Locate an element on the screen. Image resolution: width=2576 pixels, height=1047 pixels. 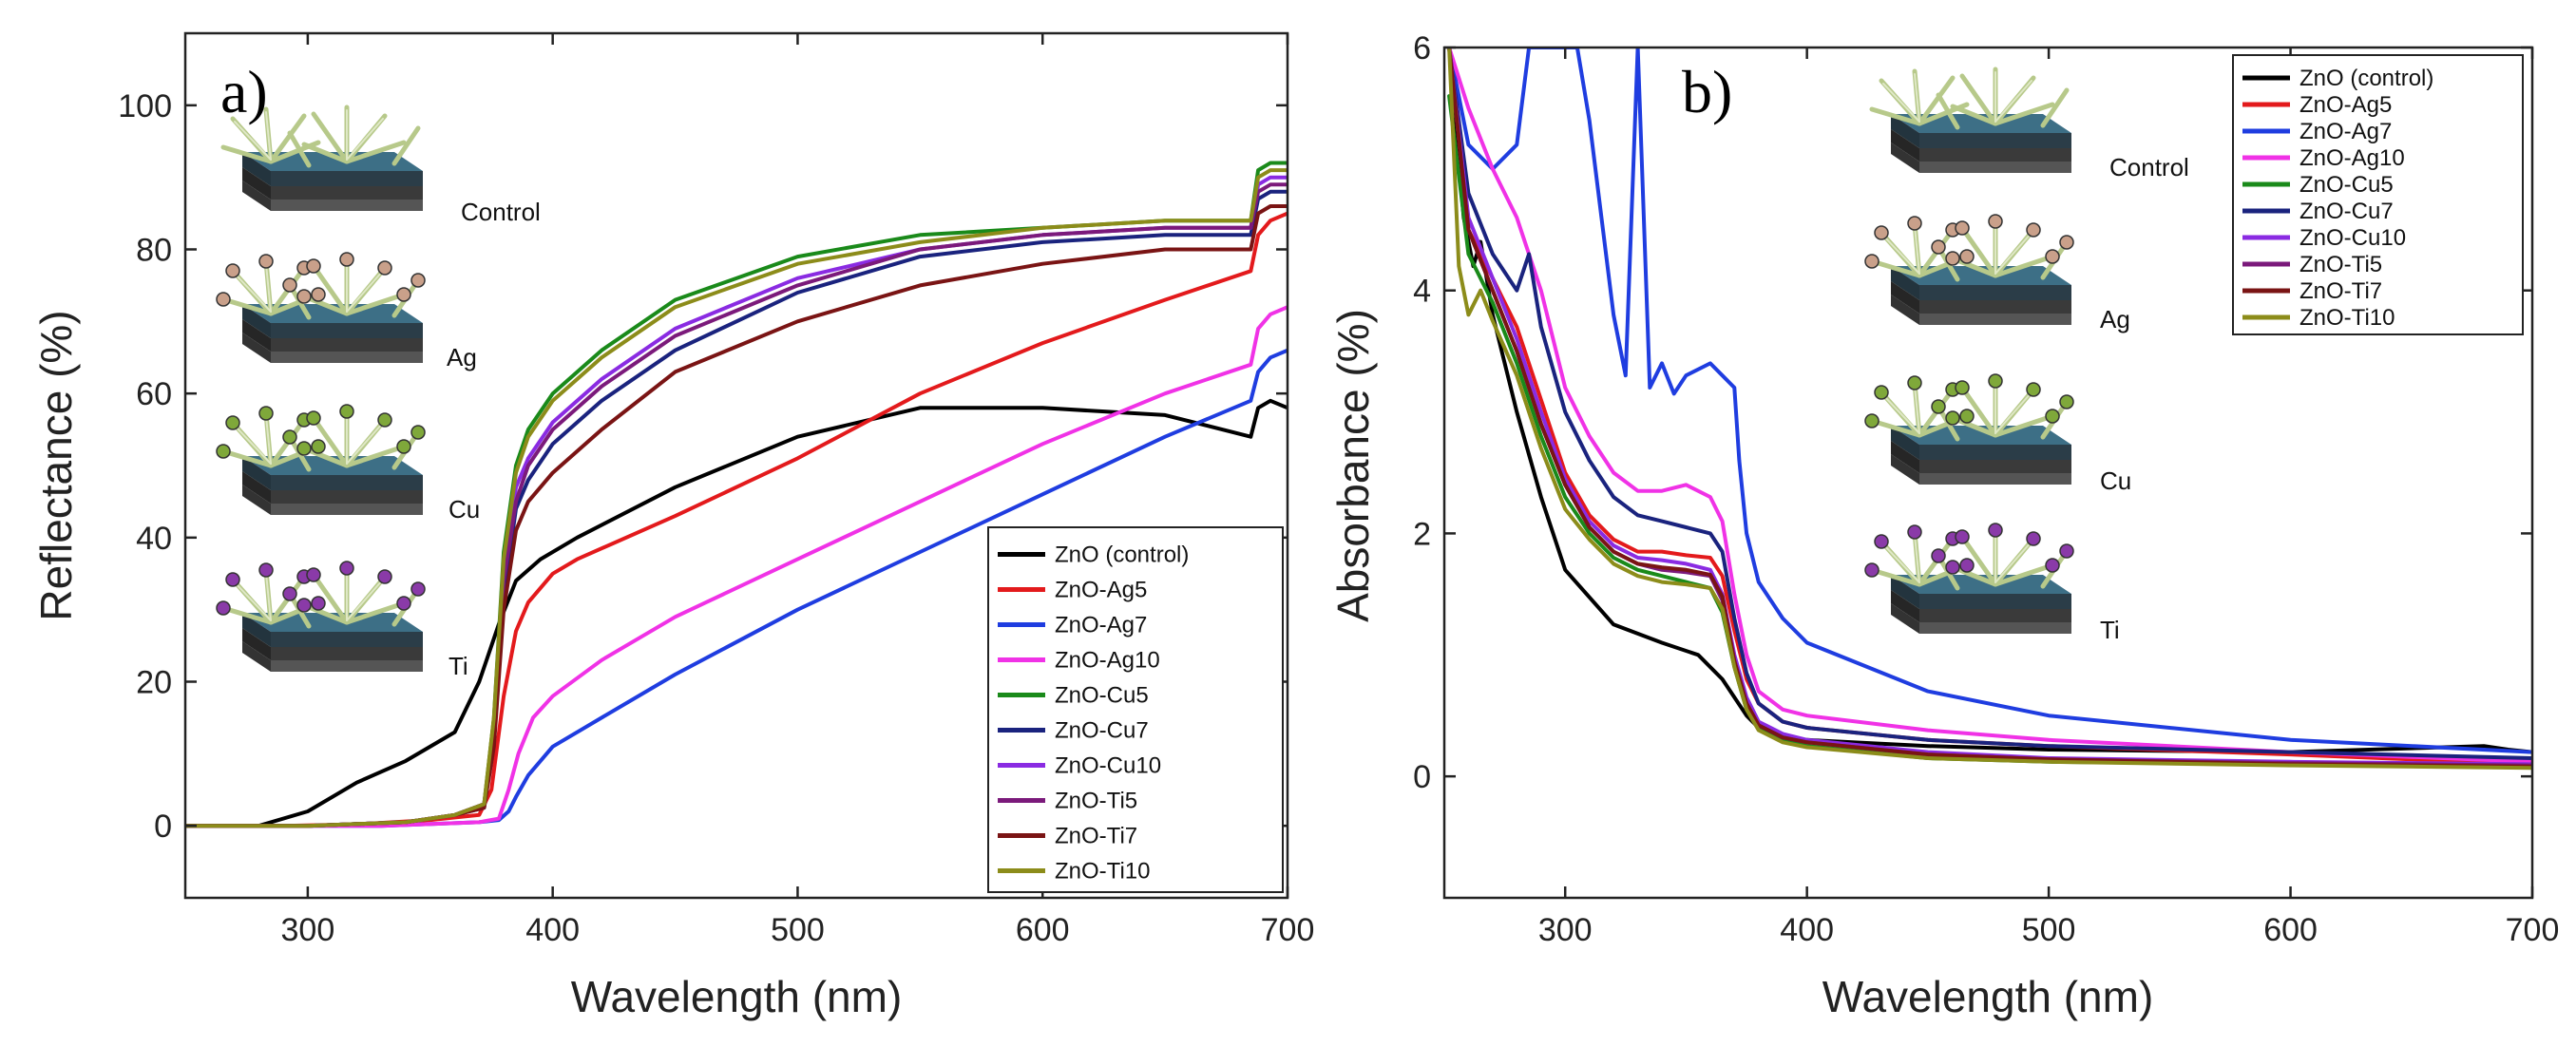
y-tick-label-a-60: 60 is located at coordinates (154, 394).